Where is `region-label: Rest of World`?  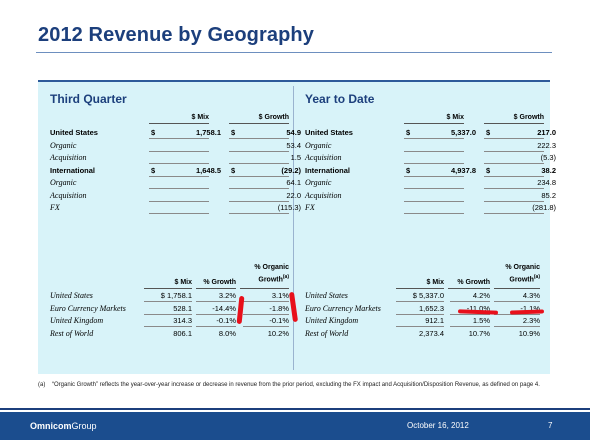
region-label: Rest of World is located at coordinates (327, 333).